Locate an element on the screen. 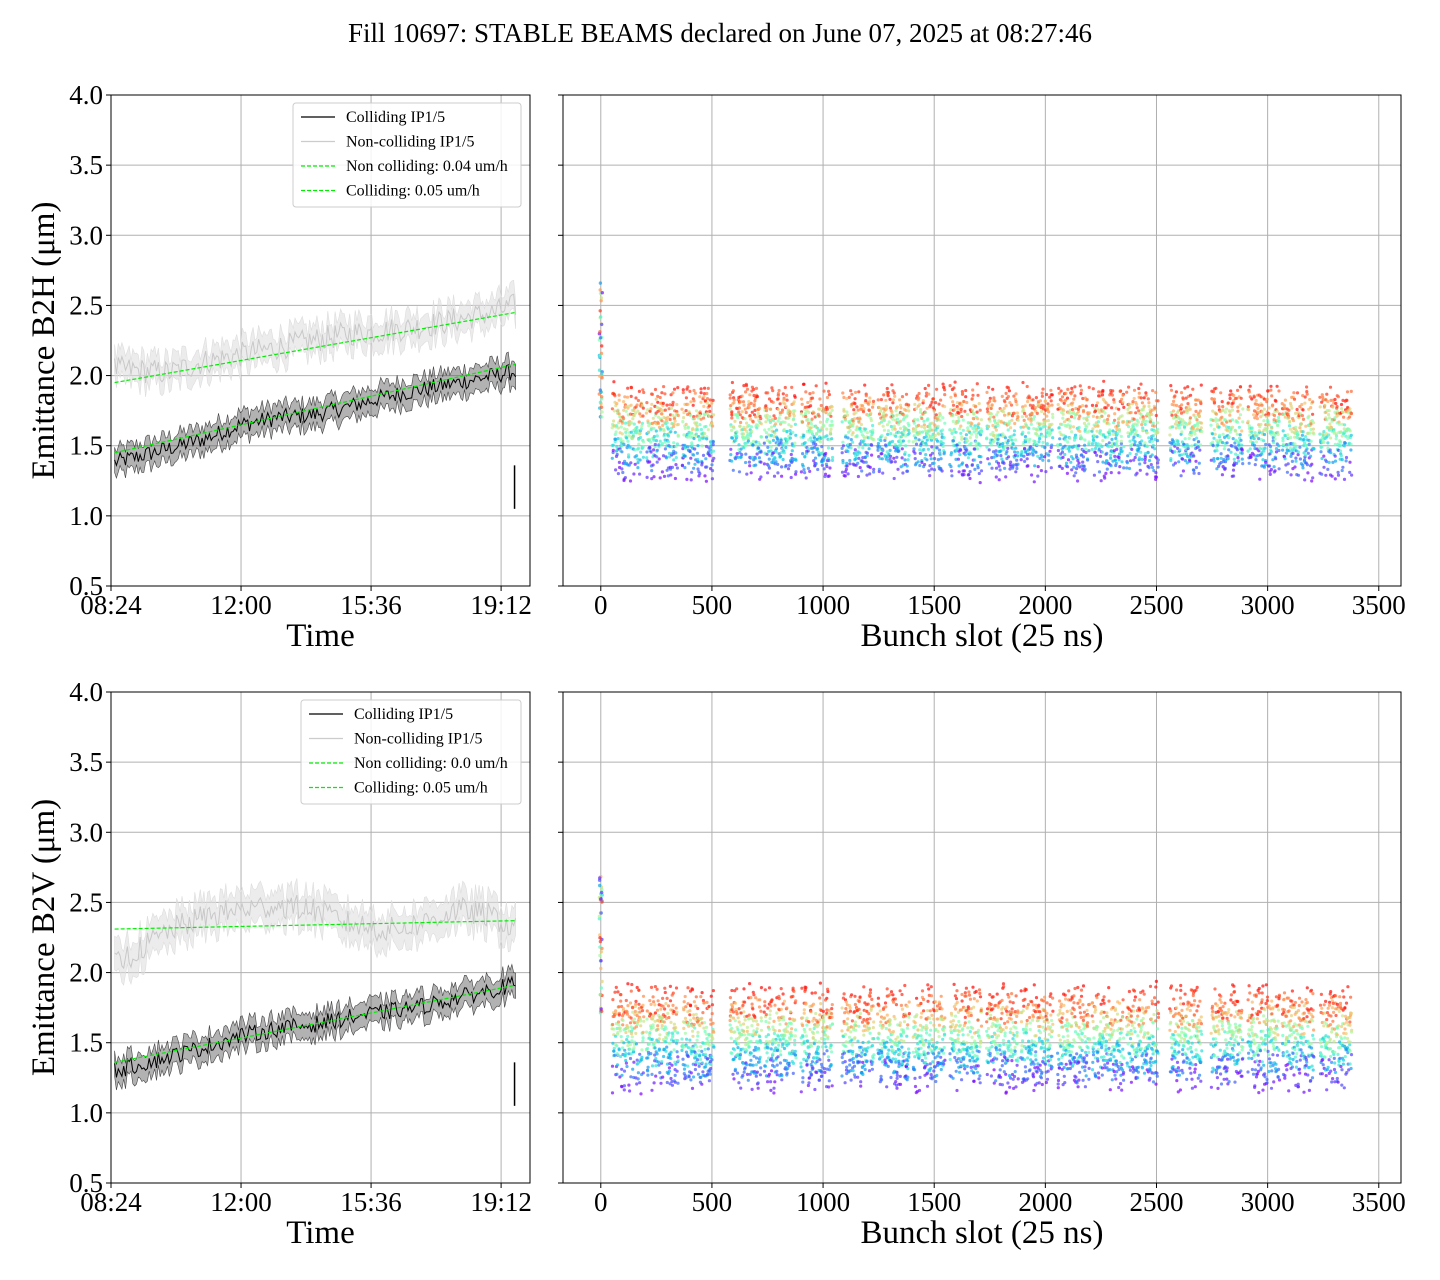 This screenshot has height=1280, width=1440. y-tick-label: 3.5 is located at coordinates (86, 165).